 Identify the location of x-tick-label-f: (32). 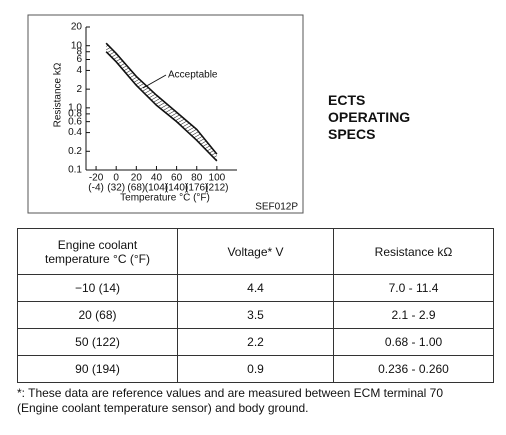
(116, 188).